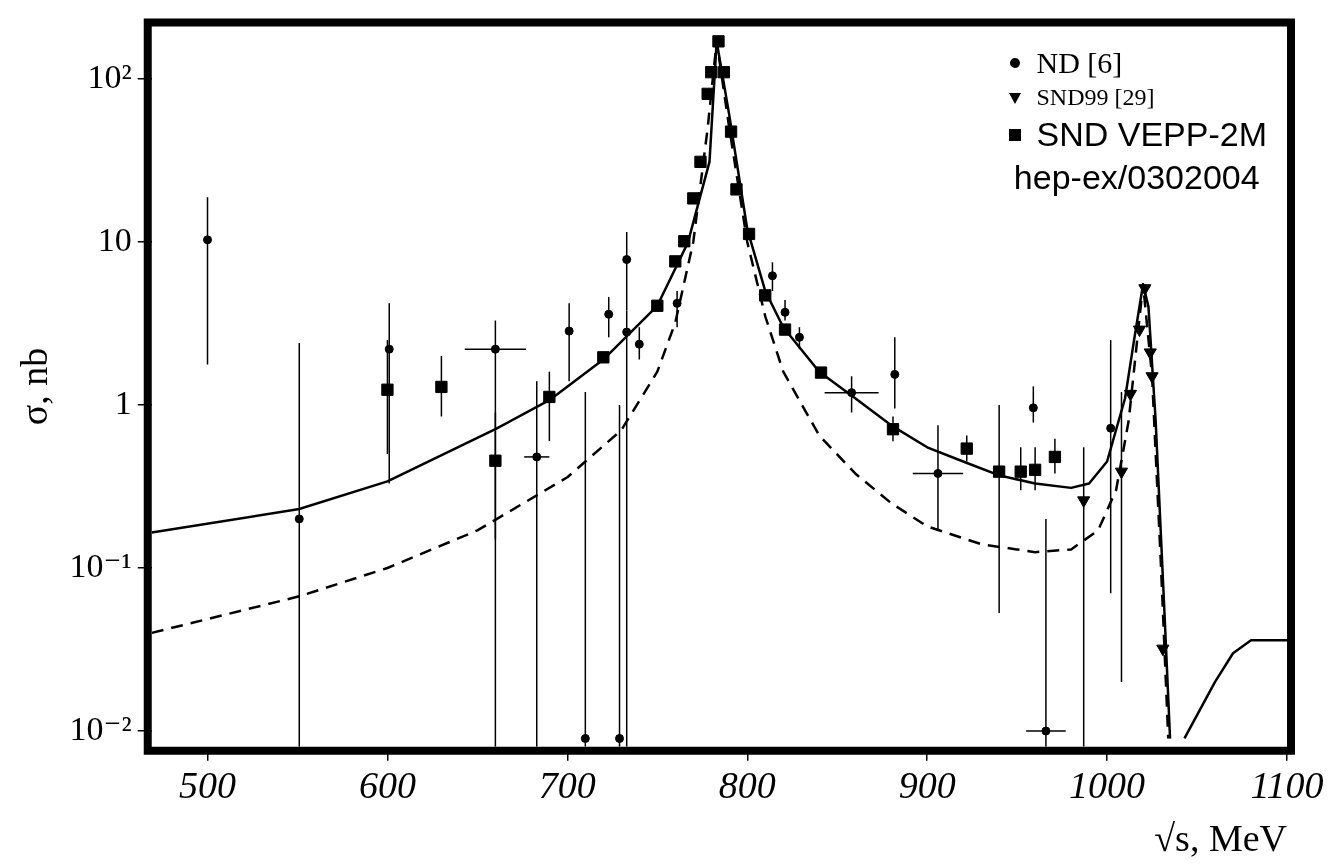 The height and width of the screenshot is (868, 1342). What do you see at coordinates (1079, 63) in the screenshot?
I see `legend-label: ND [6]` at bounding box center [1079, 63].